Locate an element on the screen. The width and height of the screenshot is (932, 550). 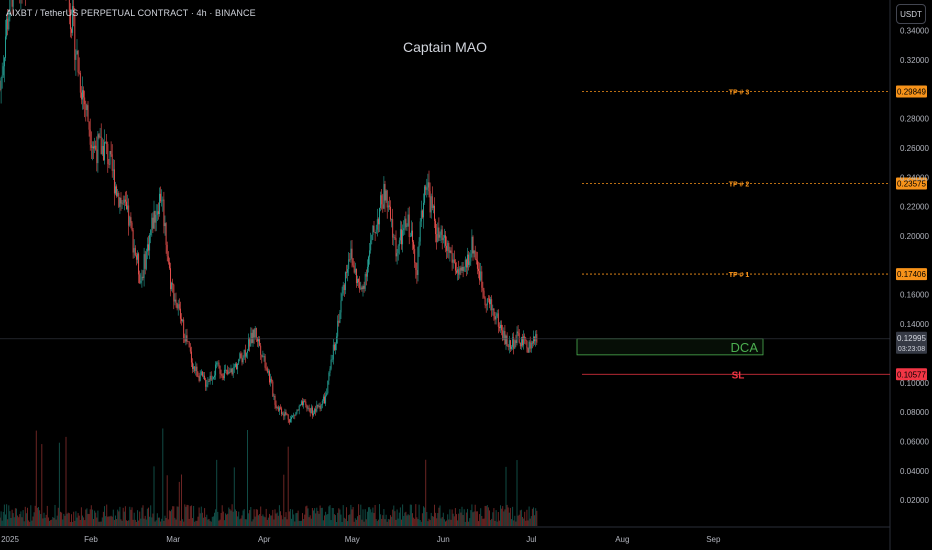
level-price-label: 0.29849 is located at coordinates (911, 91).